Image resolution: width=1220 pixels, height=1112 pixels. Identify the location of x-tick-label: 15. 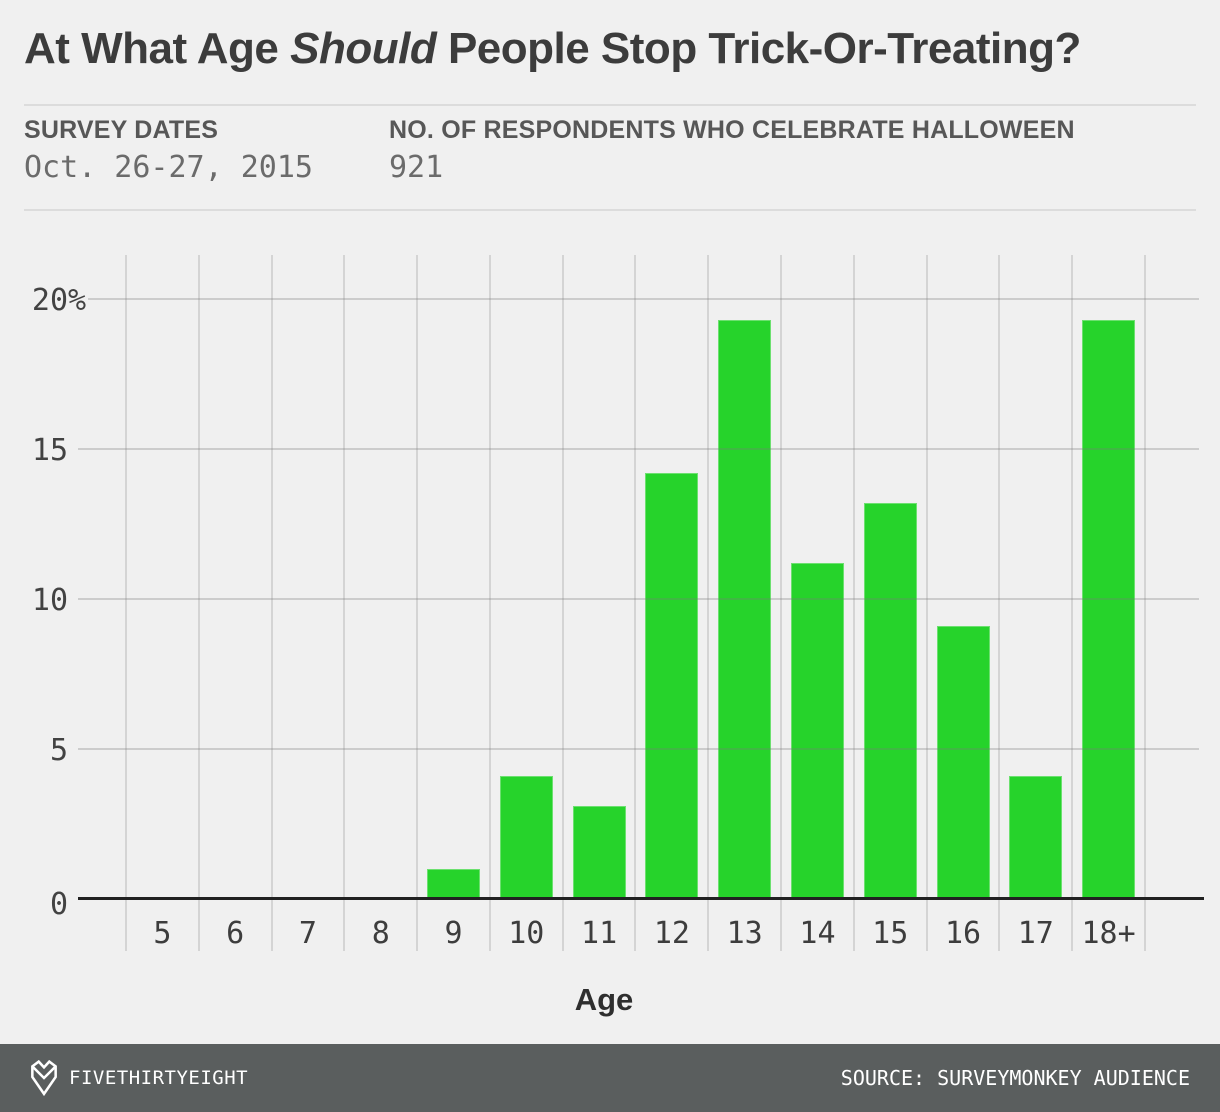
(890, 933).